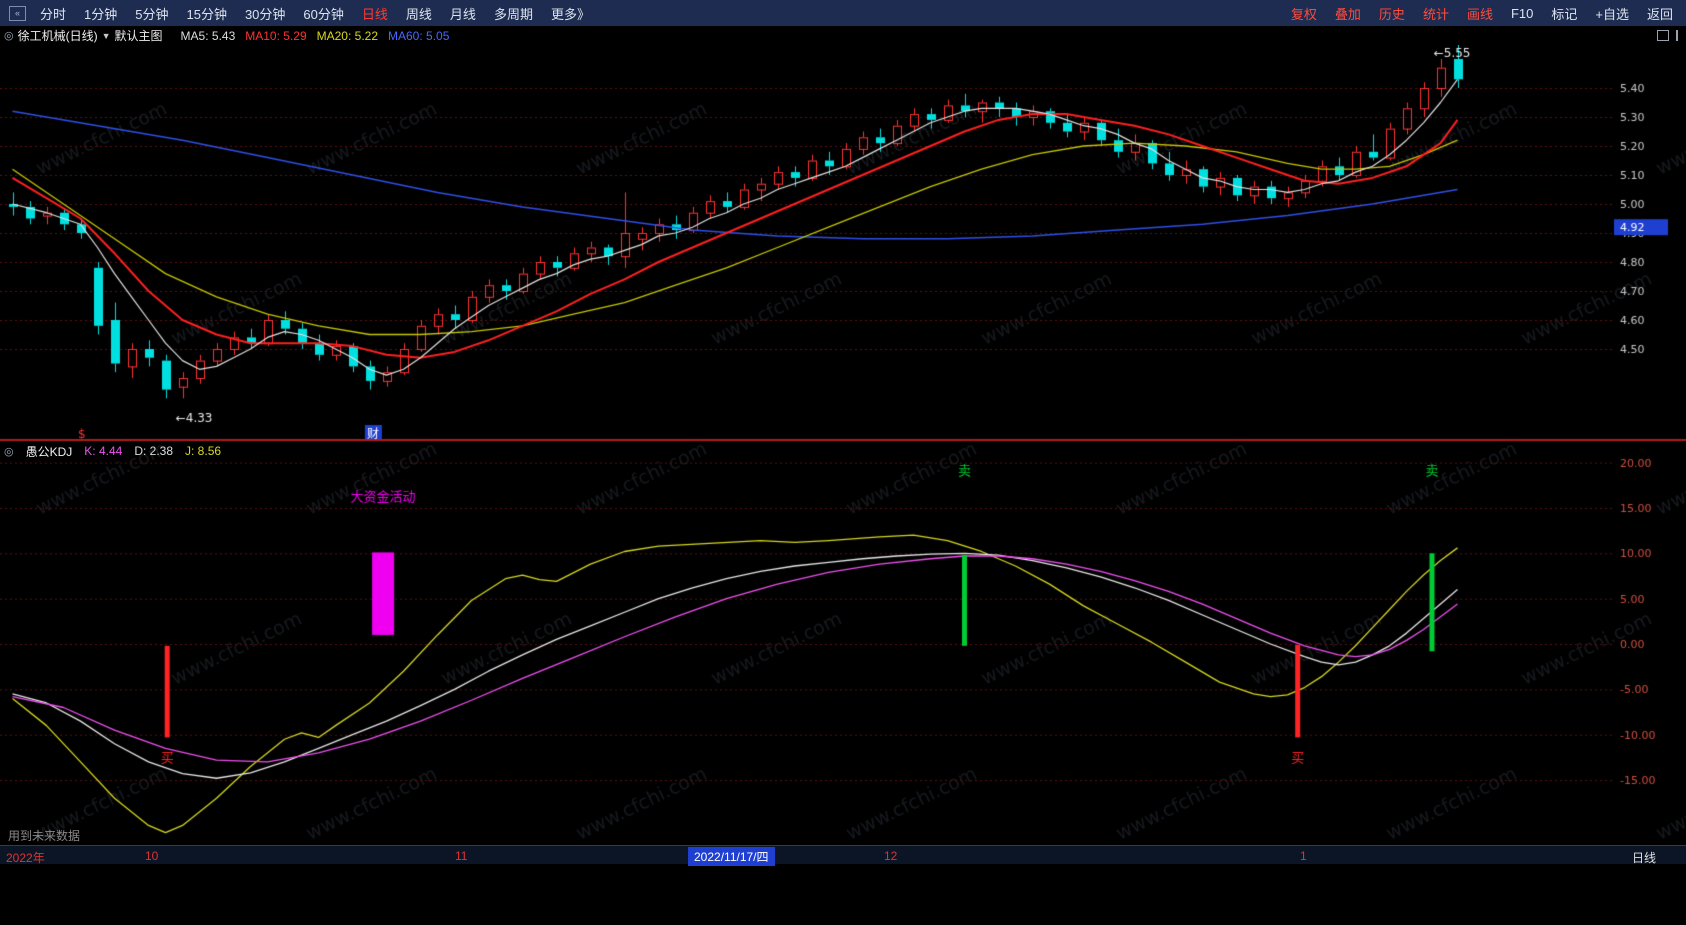 This screenshot has width=1686, height=925. Describe the element at coordinates (1659, 14) in the screenshot. I see `back-button: 返回` at that location.